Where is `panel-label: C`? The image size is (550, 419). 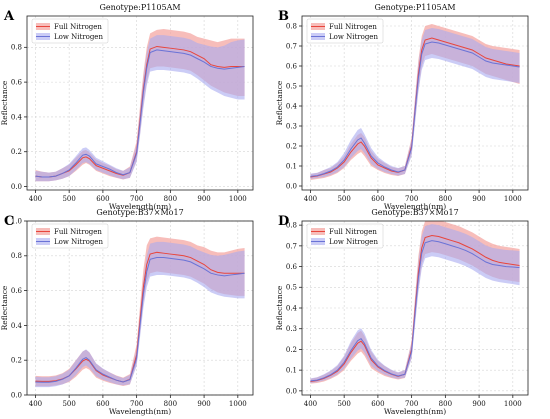 panel-label: C is located at coordinates (9, 221).